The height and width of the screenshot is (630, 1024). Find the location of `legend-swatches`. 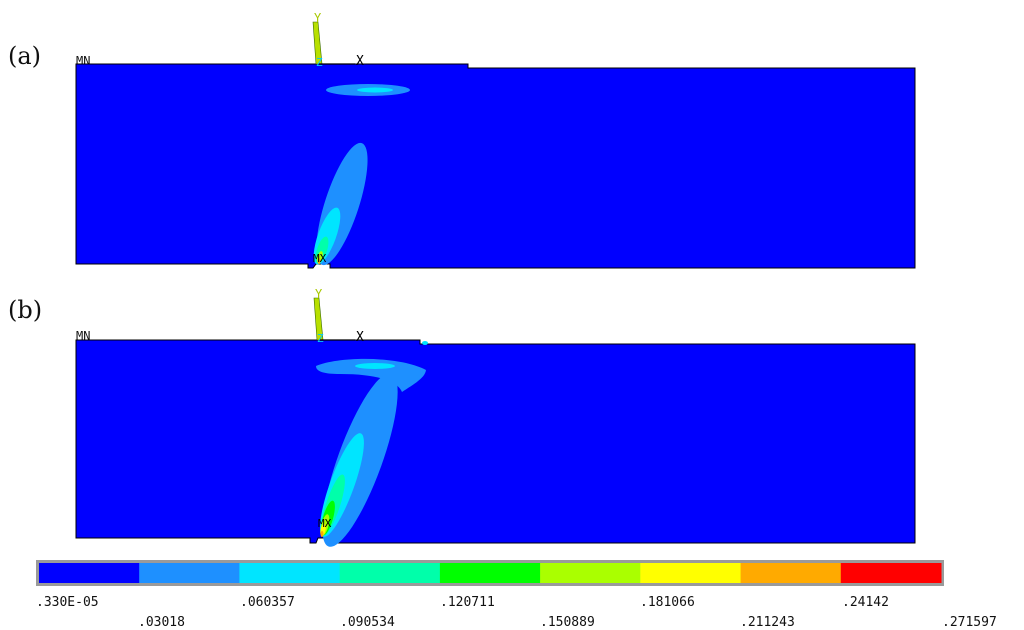

legend-swatches is located at coordinates (490, 573).